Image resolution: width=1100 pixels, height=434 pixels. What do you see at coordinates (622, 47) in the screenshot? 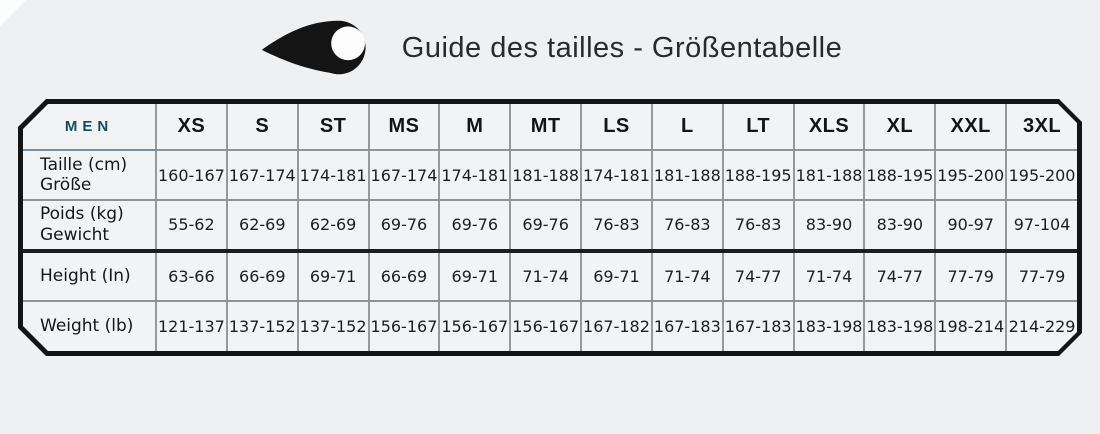
I see `page-title: Guide des tailles - Größentabelle` at bounding box center [622, 47].